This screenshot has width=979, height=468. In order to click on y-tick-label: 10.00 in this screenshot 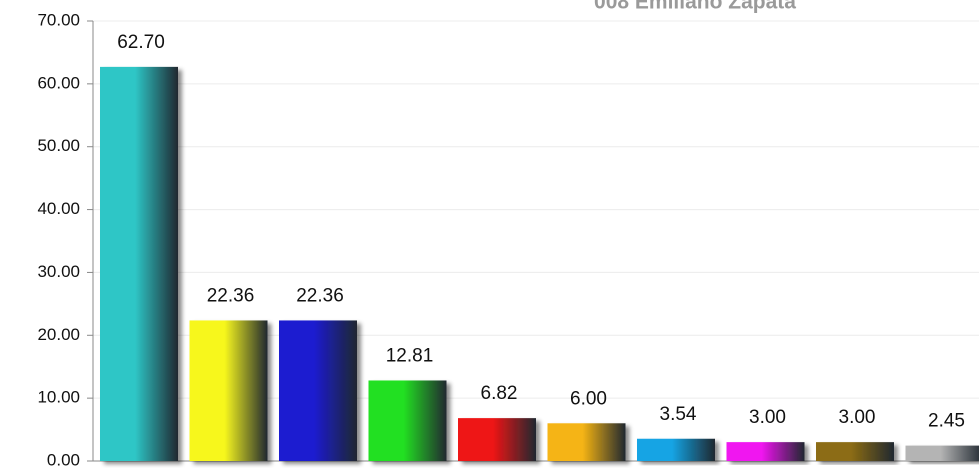, I will do `click(58, 397)`.